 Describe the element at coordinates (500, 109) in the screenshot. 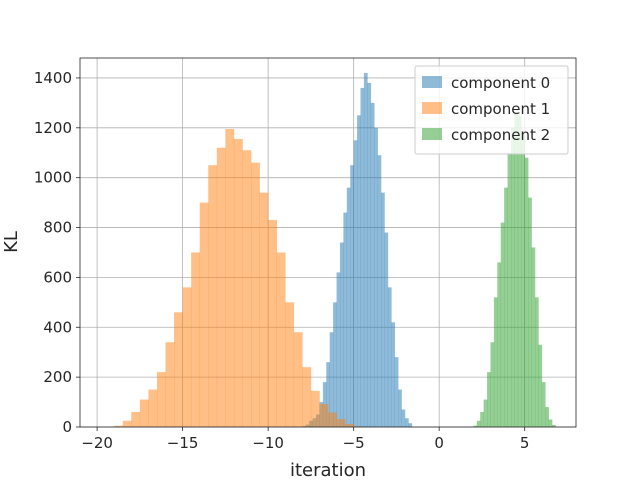

I see `legend-label: component 1` at that location.